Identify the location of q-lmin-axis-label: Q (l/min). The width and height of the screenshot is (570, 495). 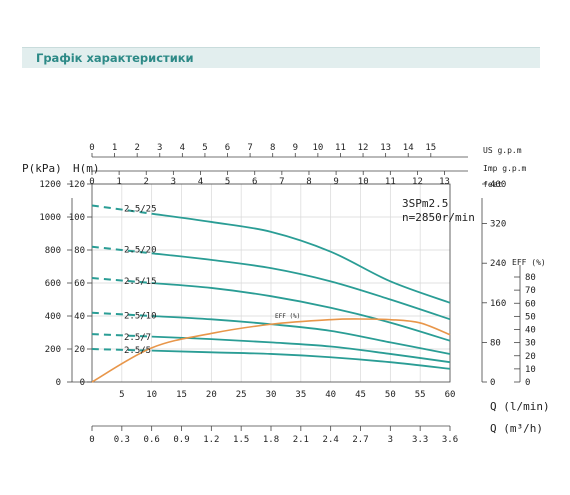
(520, 406).